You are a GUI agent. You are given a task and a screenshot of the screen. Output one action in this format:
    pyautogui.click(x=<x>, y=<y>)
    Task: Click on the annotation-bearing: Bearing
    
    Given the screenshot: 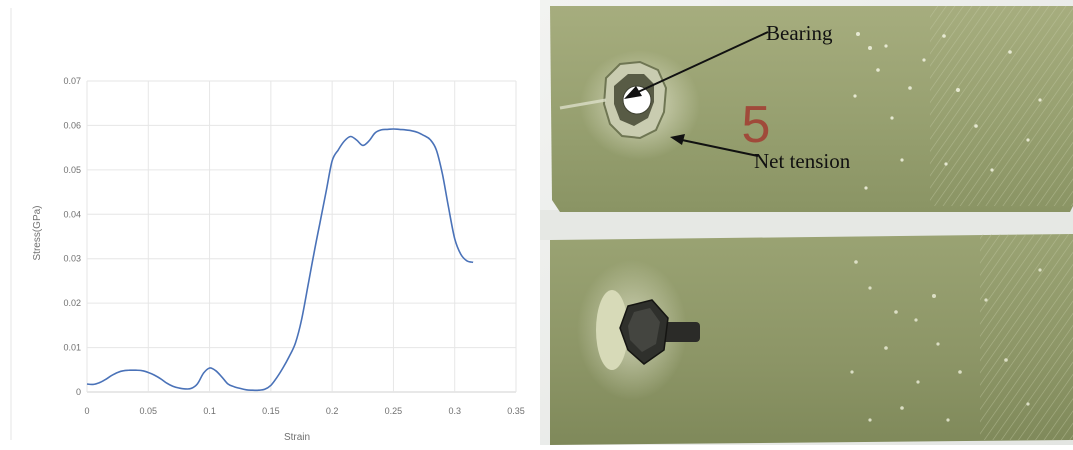 What is the action you would take?
    pyautogui.click(x=799, y=33)
    